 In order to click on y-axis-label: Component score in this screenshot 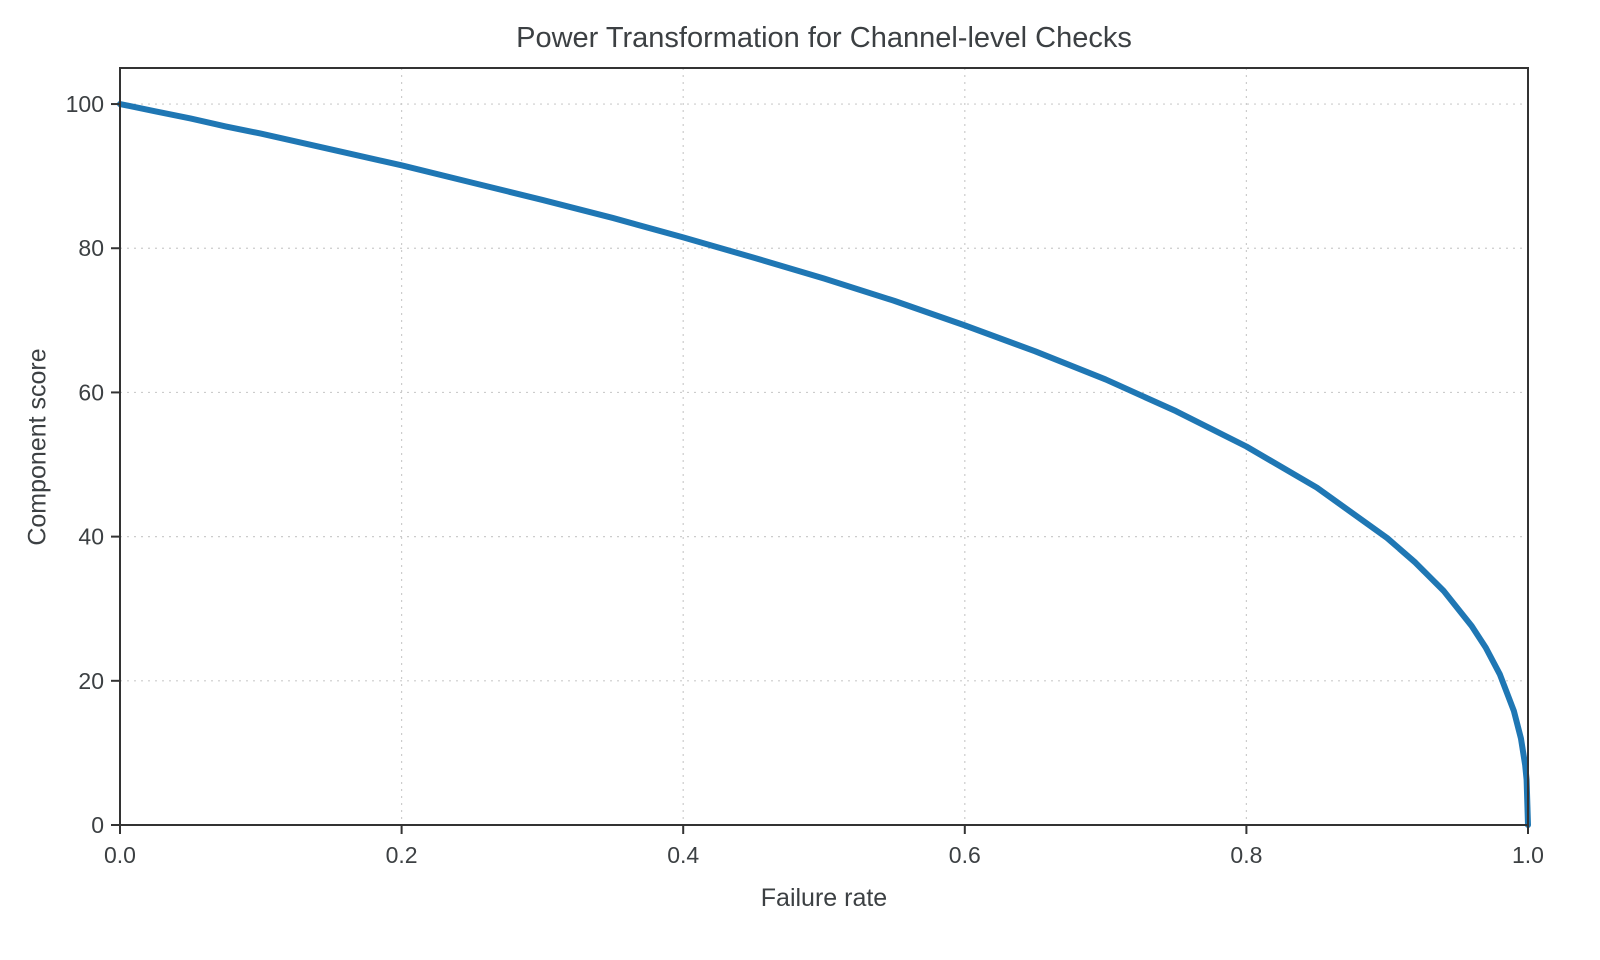, I will do `click(37, 447)`.